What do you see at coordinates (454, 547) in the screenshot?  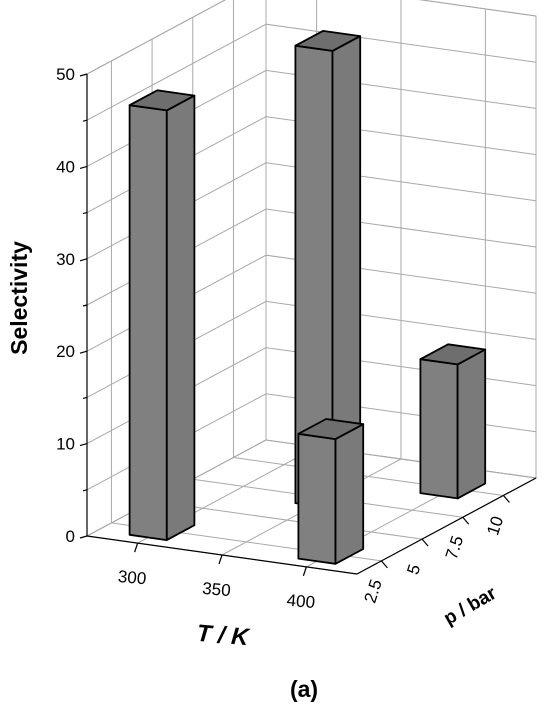 I see `p-tick-label: 7.5` at bounding box center [454, 547].